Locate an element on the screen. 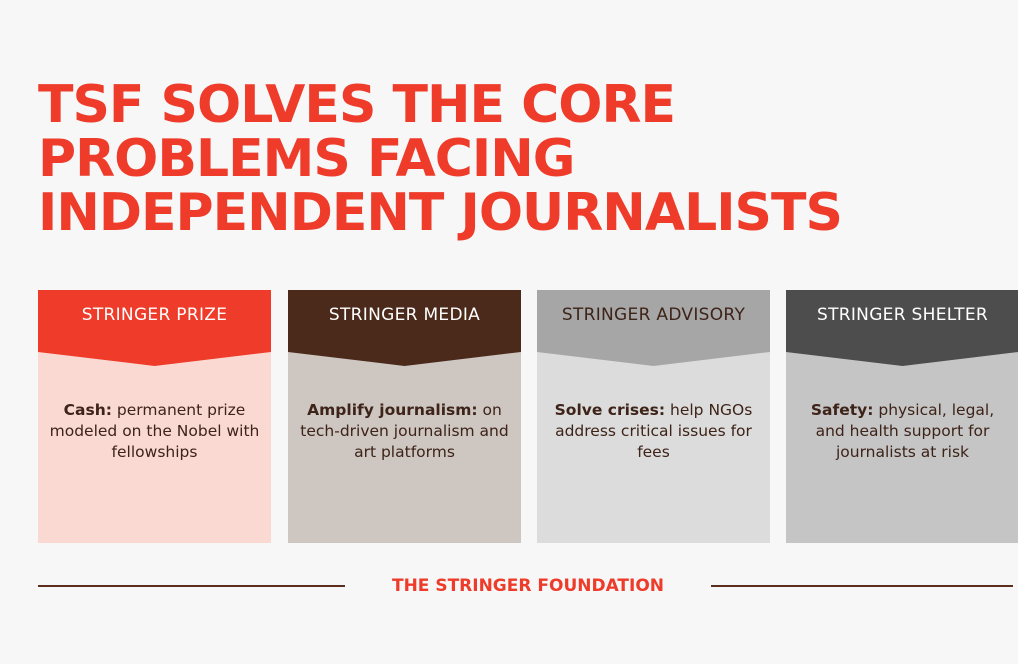 This screenshot has width=1018, height=664. card-heading: STRINGER PRIZE is located at coordinates (154, 315).